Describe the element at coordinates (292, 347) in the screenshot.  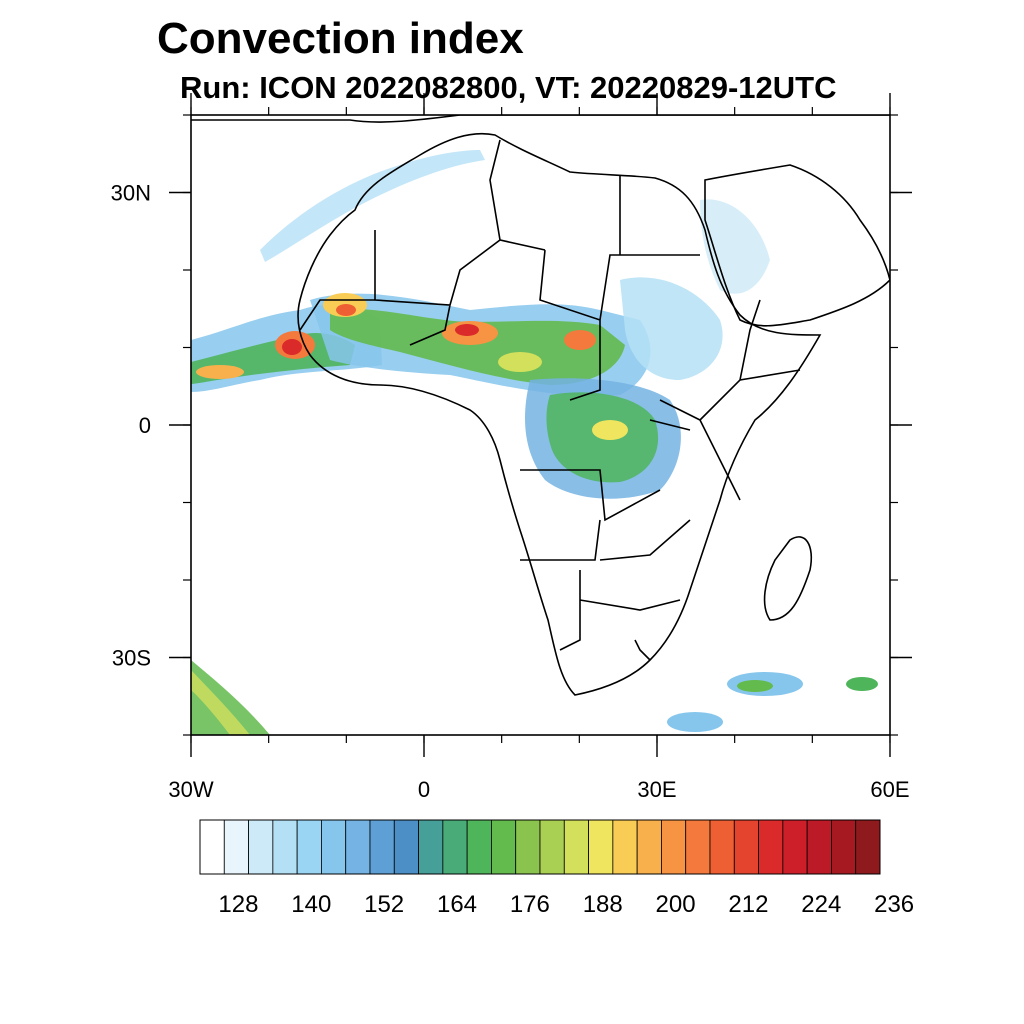
I see `convection-peak-guinea` at that location.